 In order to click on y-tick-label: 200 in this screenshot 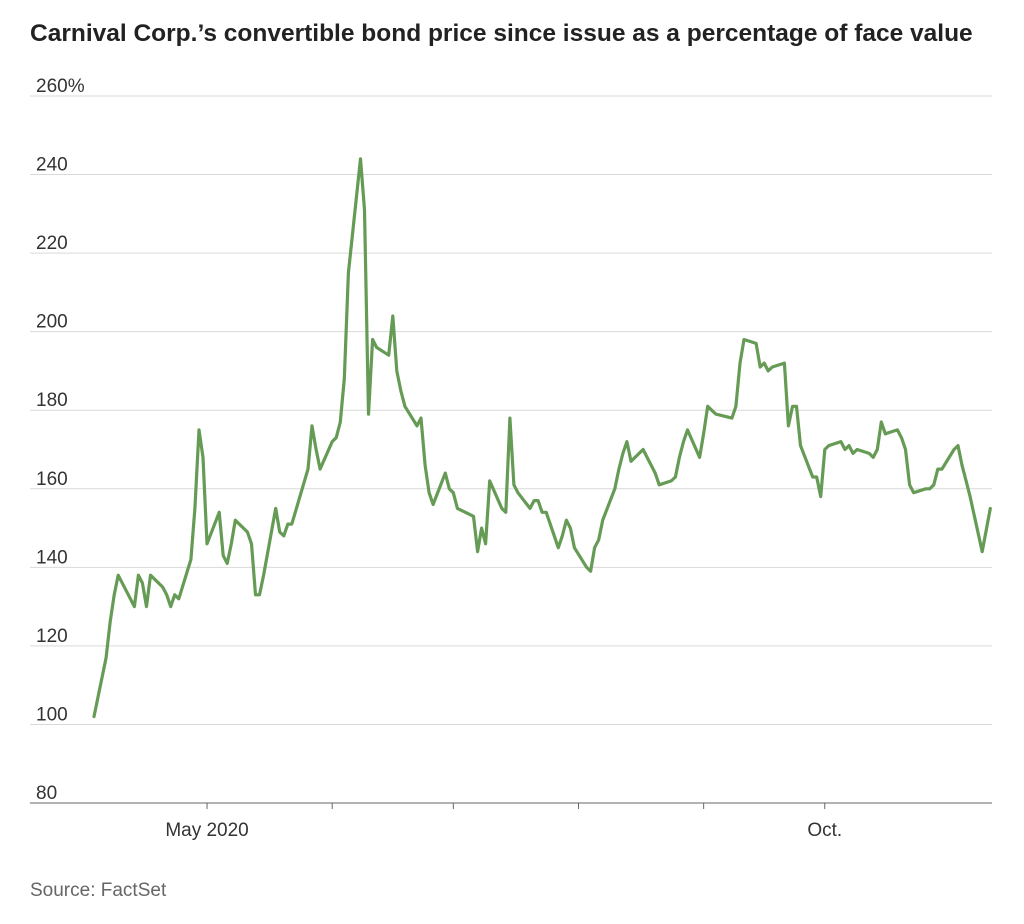, I will do `click(52, 322)`.